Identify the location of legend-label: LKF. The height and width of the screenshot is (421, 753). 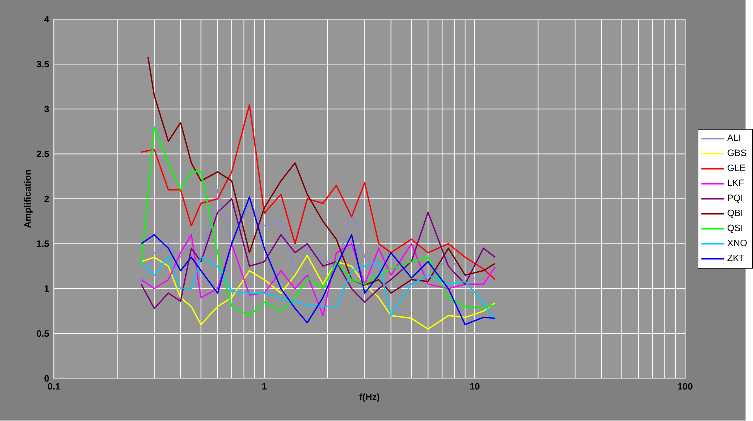
(736, 183).